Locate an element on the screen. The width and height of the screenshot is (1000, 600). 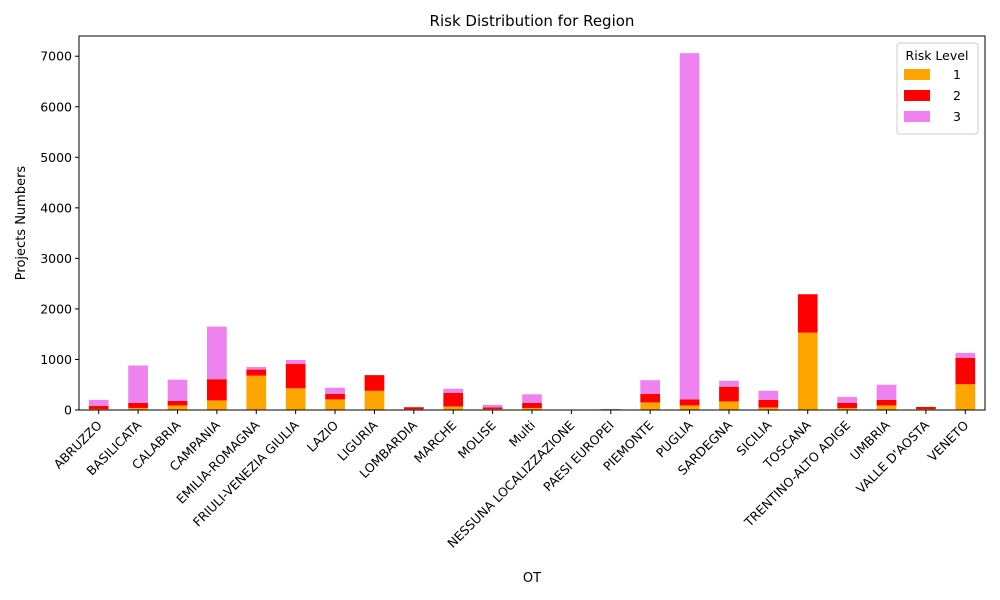
legend-label-3: 3 is located at coordinates (957, 116).